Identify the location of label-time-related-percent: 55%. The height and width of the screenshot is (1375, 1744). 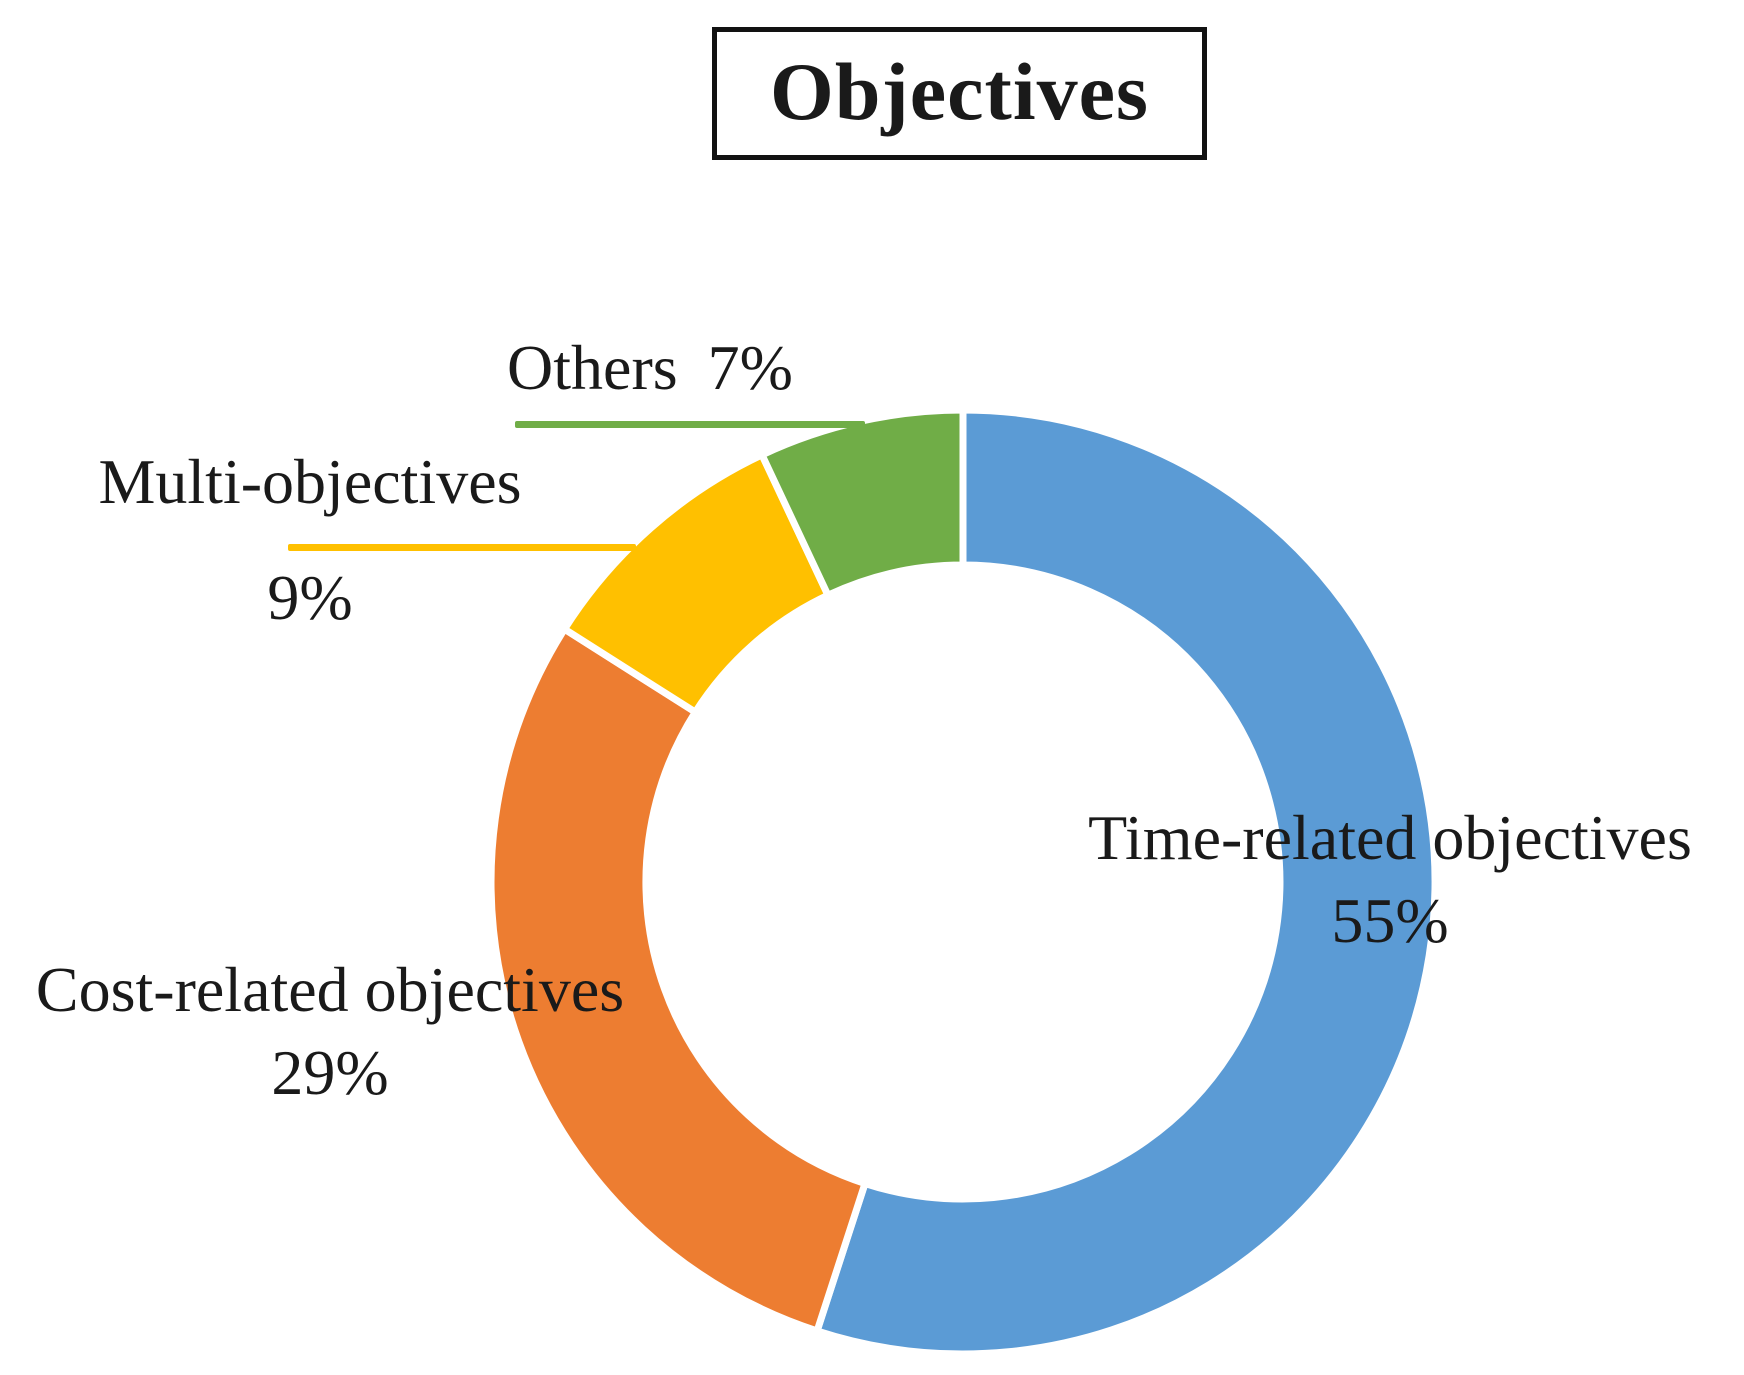
(1390, 921).